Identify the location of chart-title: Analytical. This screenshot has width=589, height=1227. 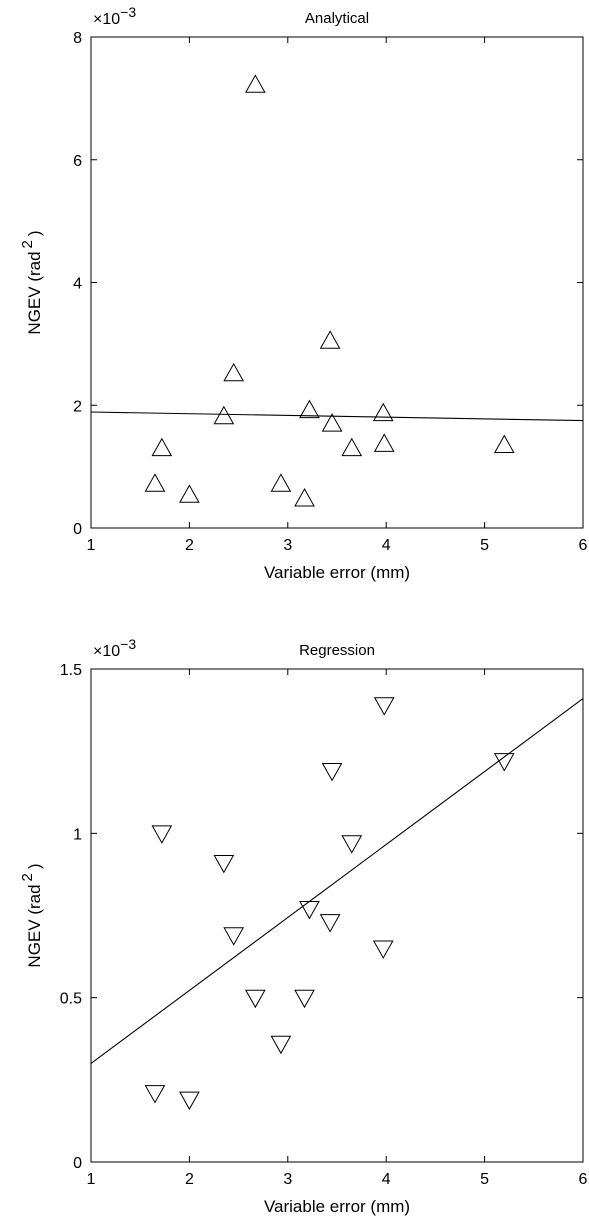
(337, 18).